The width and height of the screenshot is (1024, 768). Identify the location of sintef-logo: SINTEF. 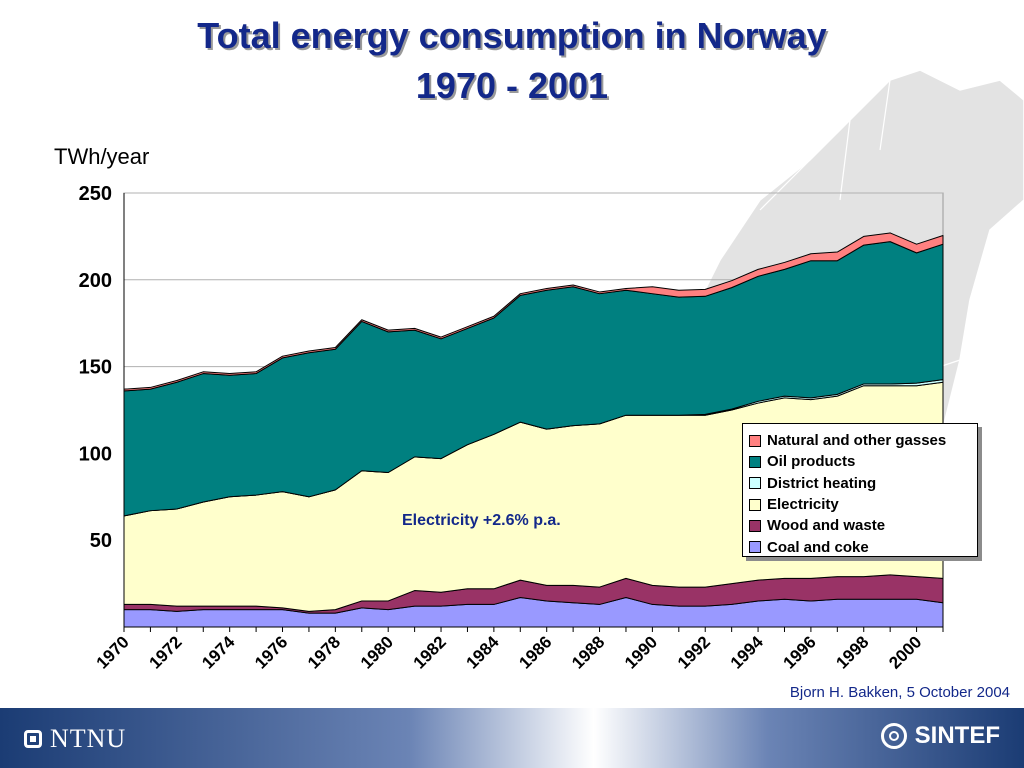
(940, 736).